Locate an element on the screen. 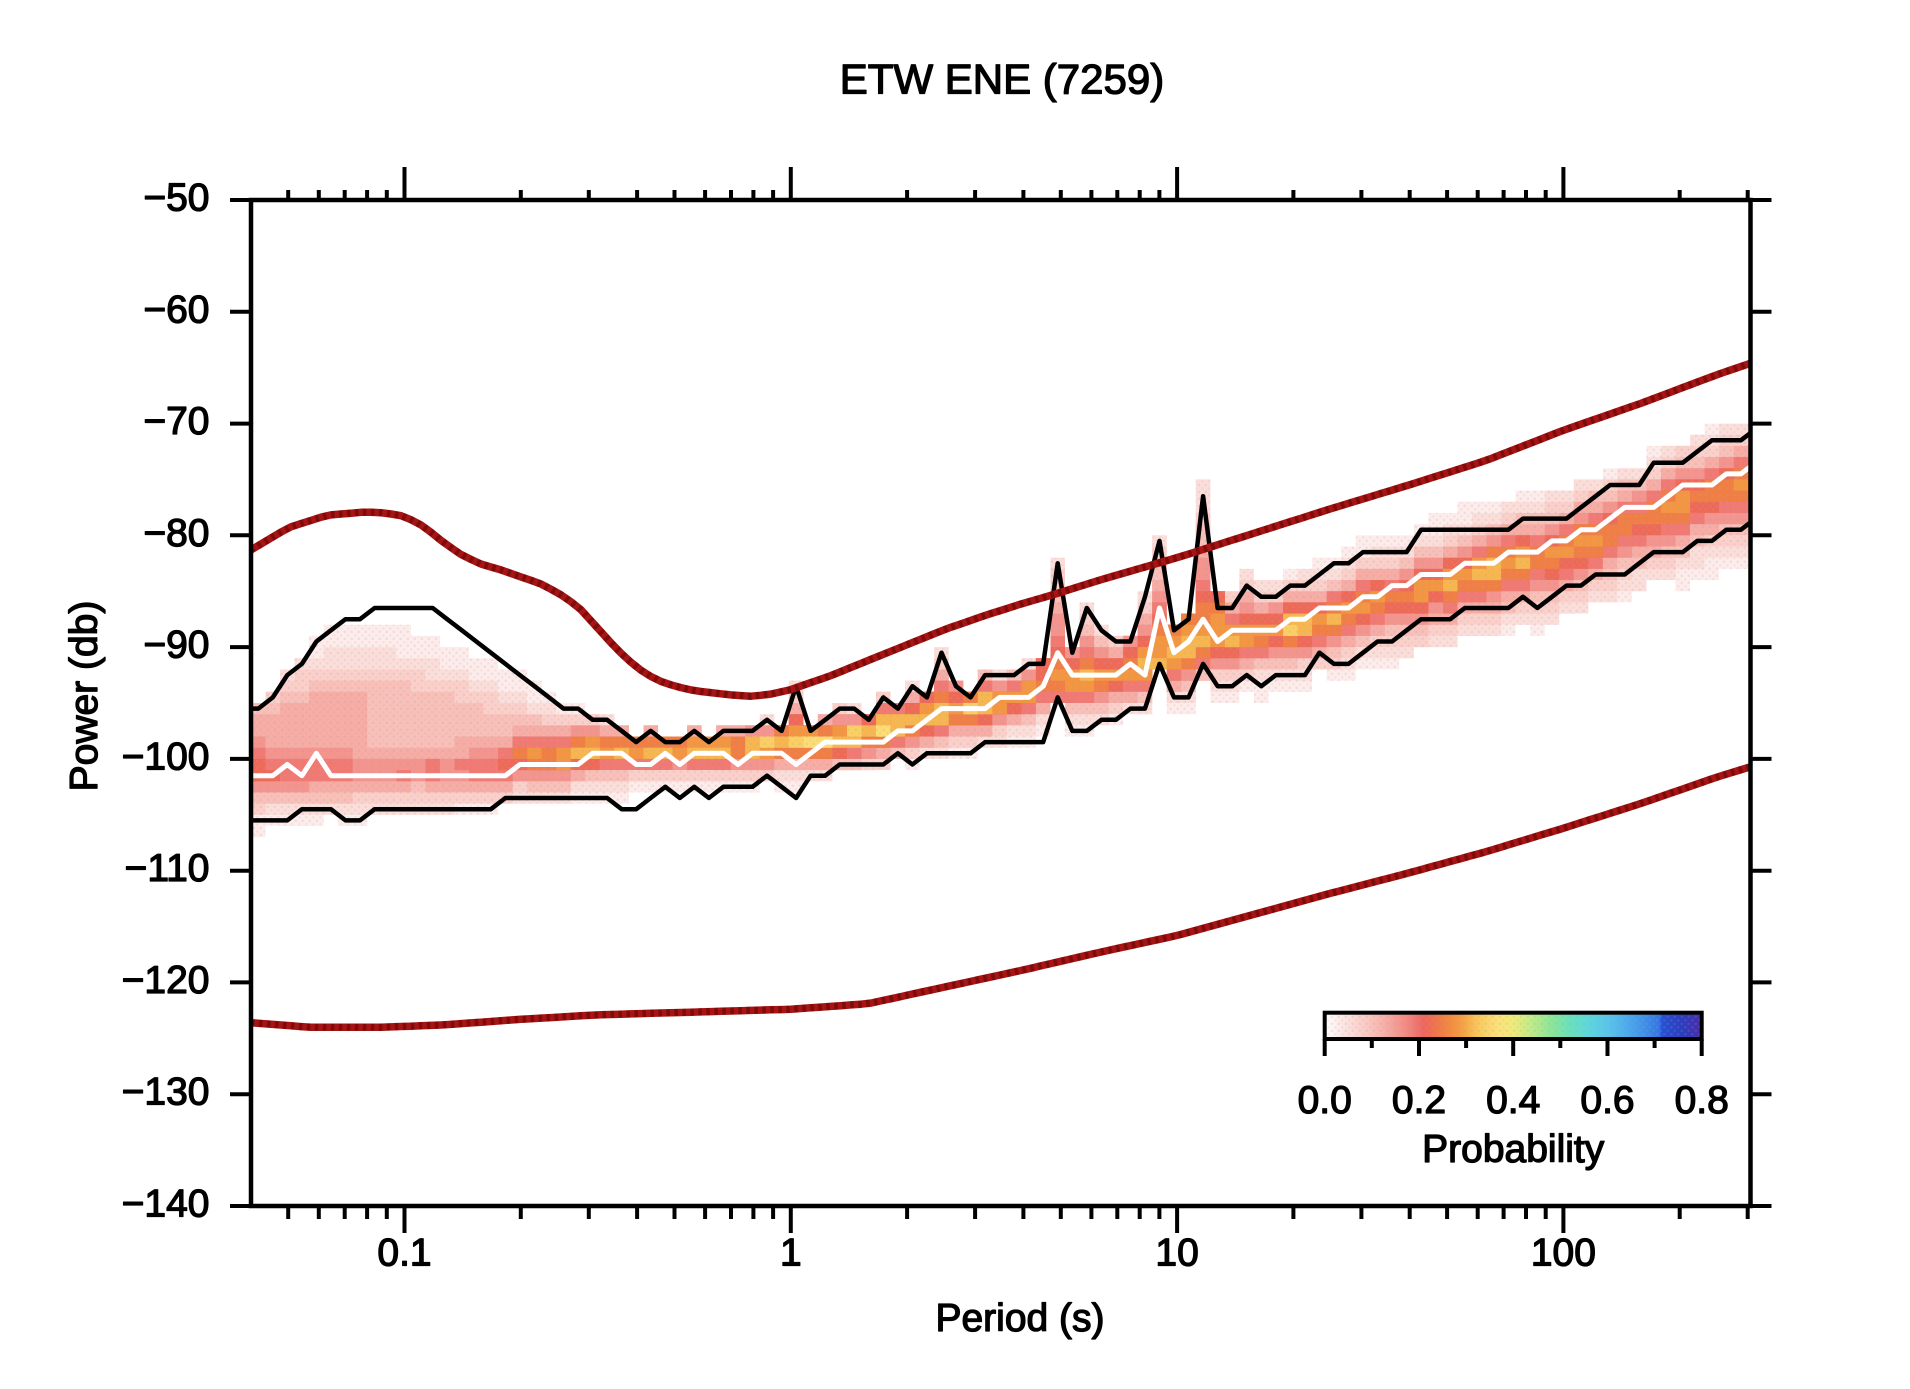 Image resolution: width=1910 pixels, height=1389 pixels. svg-text: Period (s) is located at coordinates (1019, 1318).